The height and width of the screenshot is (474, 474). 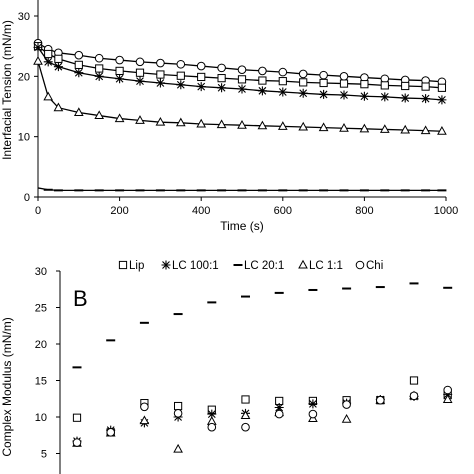 I want to click on panel-a-x-tick-label: 600, so click(x=283, y=211).